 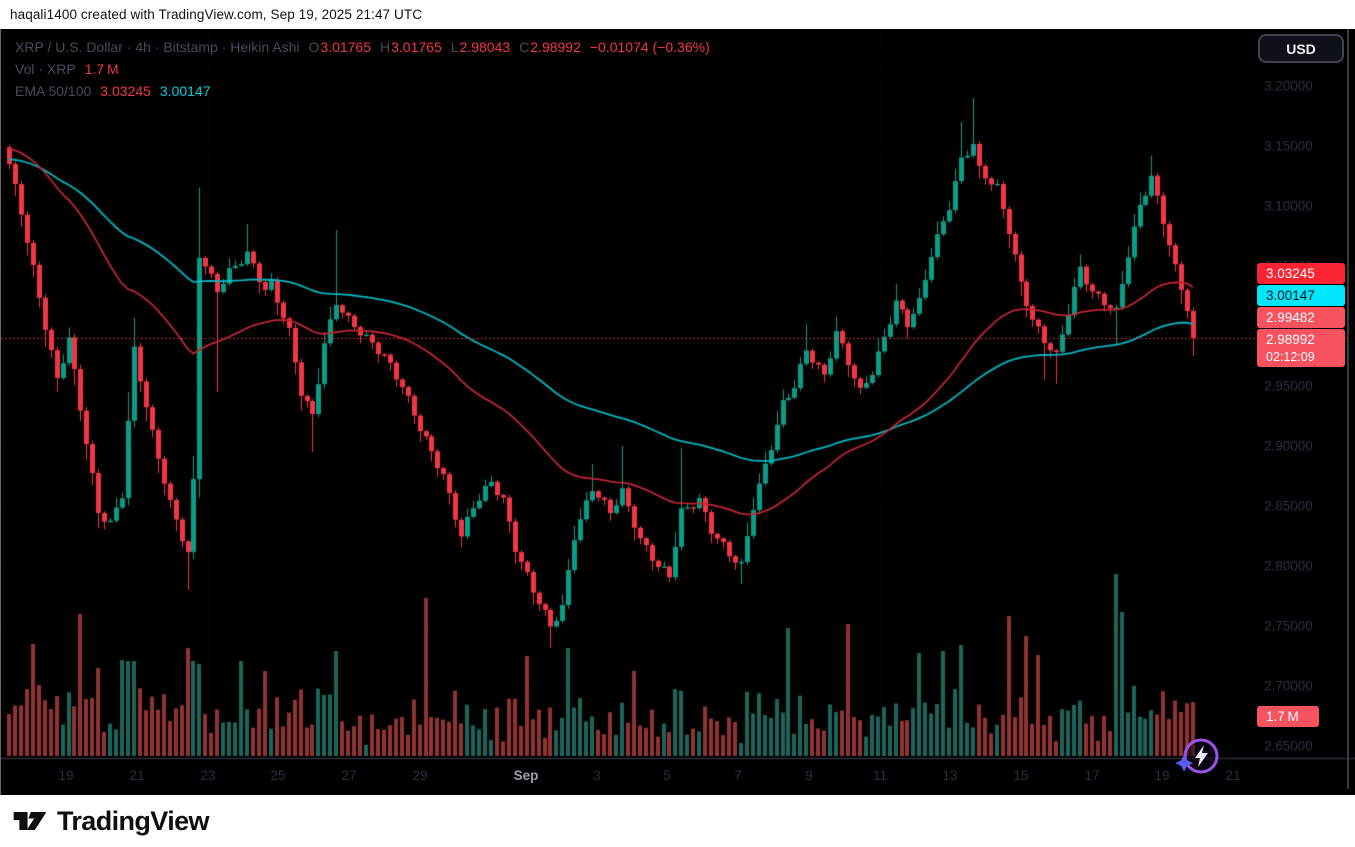 I want to click on time-axis-label: 11, so click(x=880, y=775).